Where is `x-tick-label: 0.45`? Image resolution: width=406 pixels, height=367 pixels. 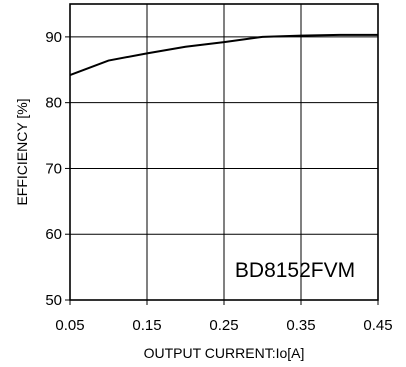 x-tick-label: 0.45 is located at coordinates (377, 325).